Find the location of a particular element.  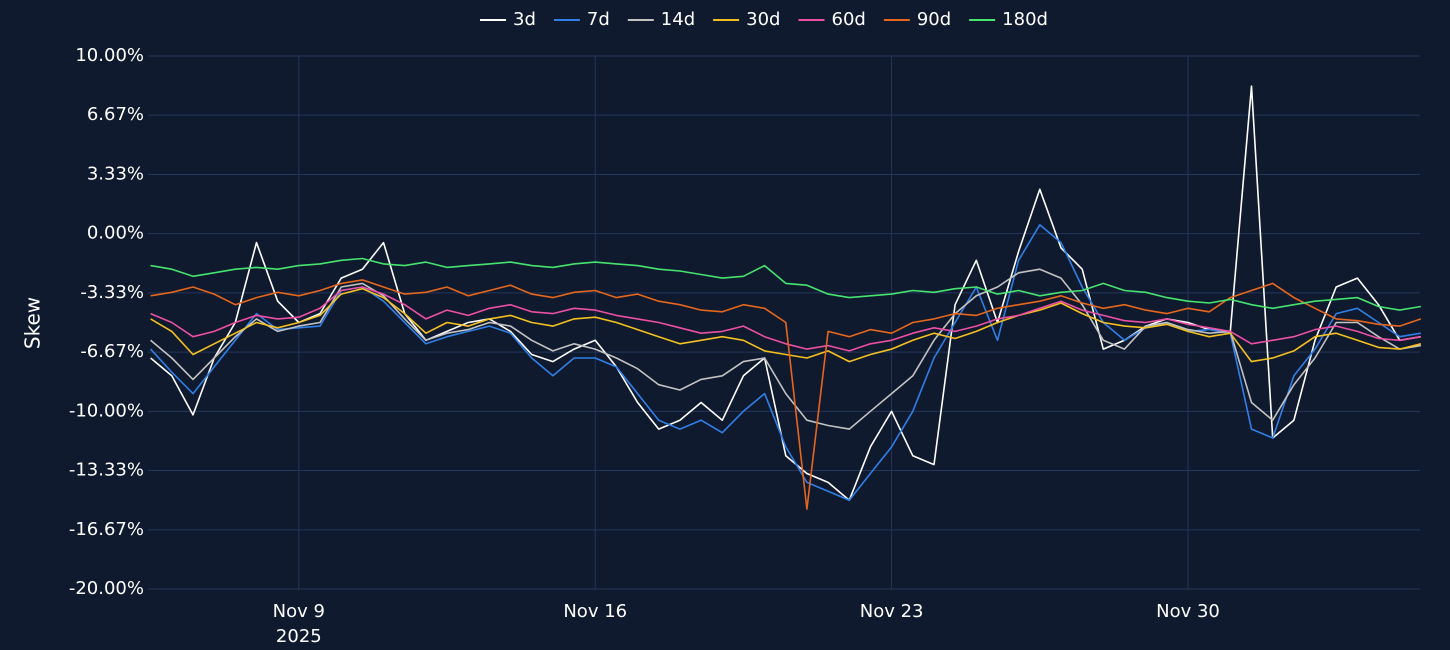

legend-label: 60d is located at coordinates (848, 19).